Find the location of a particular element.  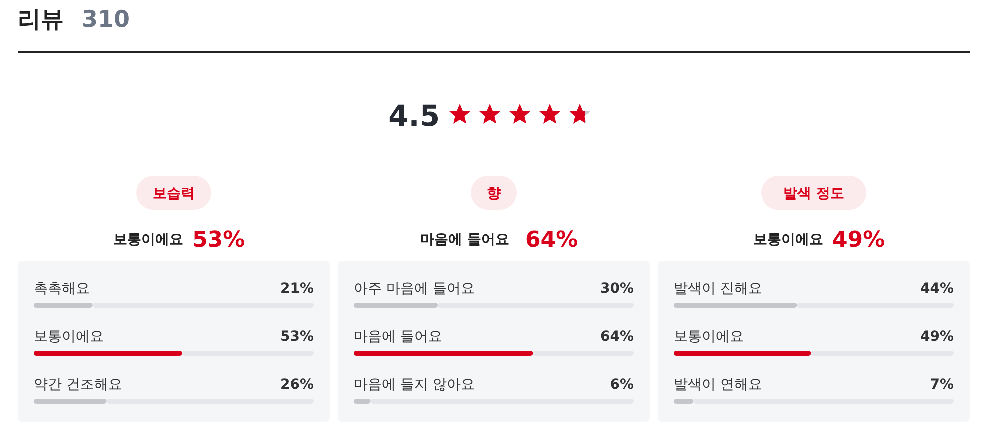

data-label: 7% is located at coordinates (942, 385).